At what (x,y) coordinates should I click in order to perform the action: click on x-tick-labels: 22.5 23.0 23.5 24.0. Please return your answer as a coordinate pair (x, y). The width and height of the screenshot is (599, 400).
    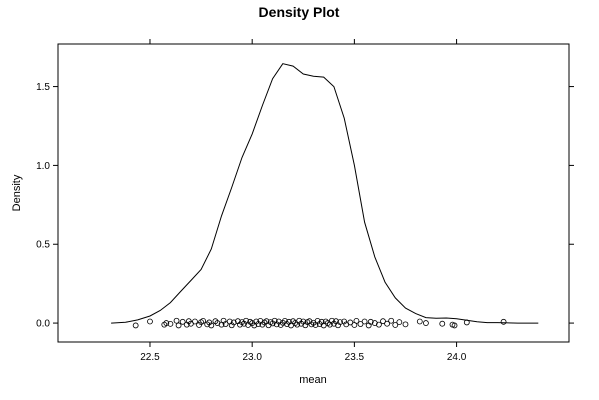
    Looking at the image, I should click on (303, 357).